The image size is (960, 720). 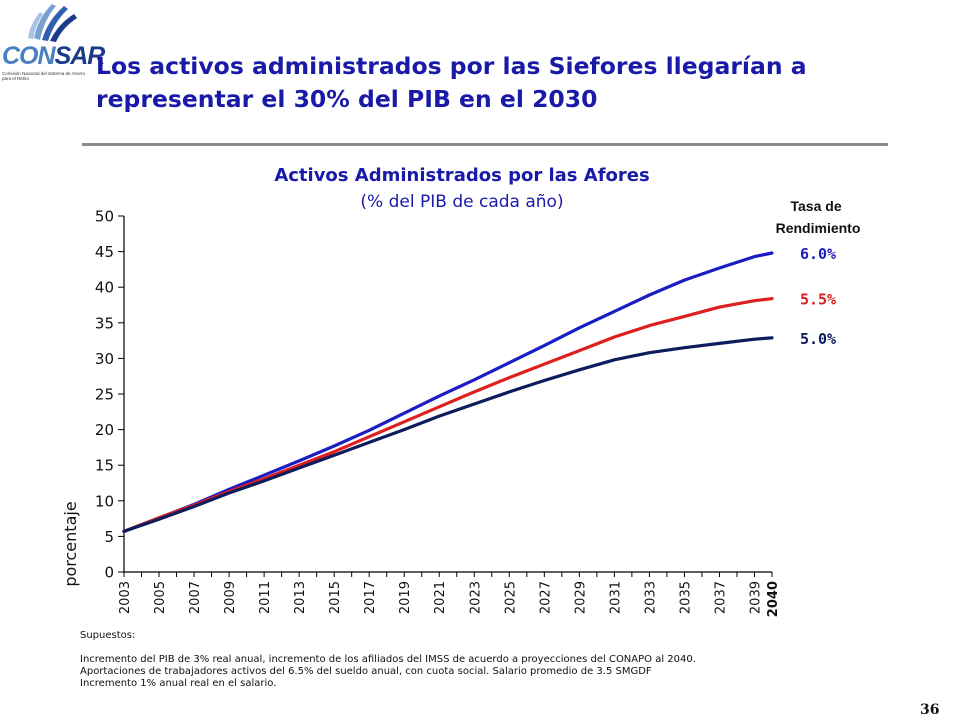 What do you see at coordinates (70, 543) in the screenshot?
I see `y-axis-label: porcentaje` at bounding box center [70, 543].